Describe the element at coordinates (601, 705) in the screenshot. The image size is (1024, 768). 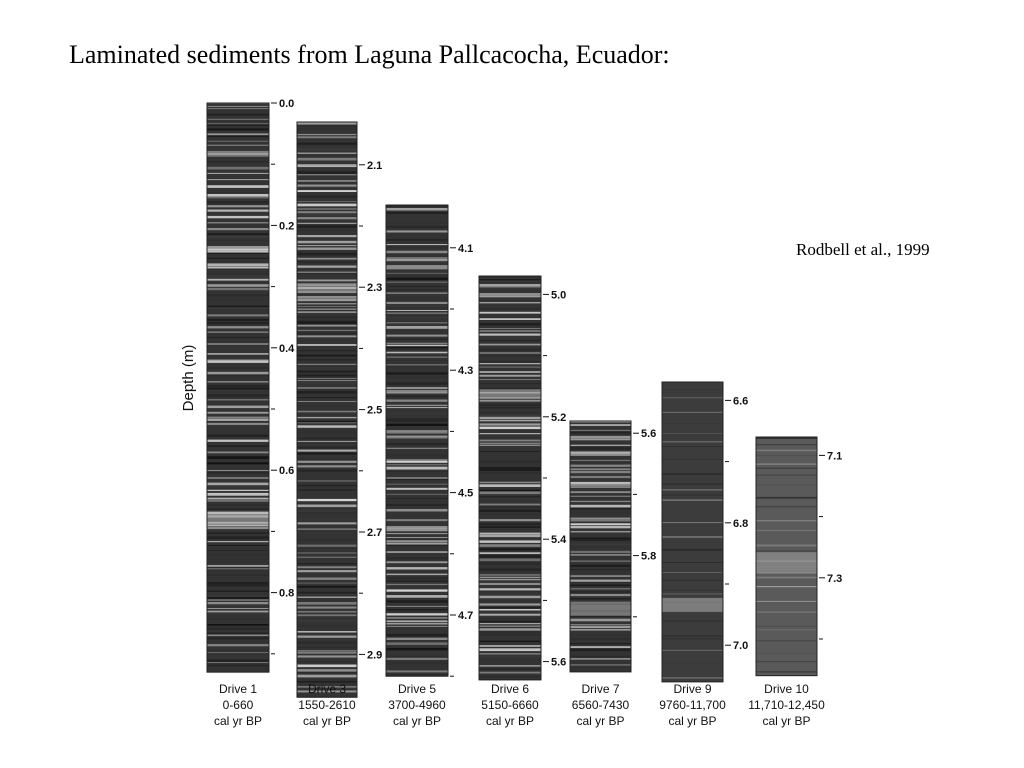
I see `drive-age-range: 6560-7430` at that location.